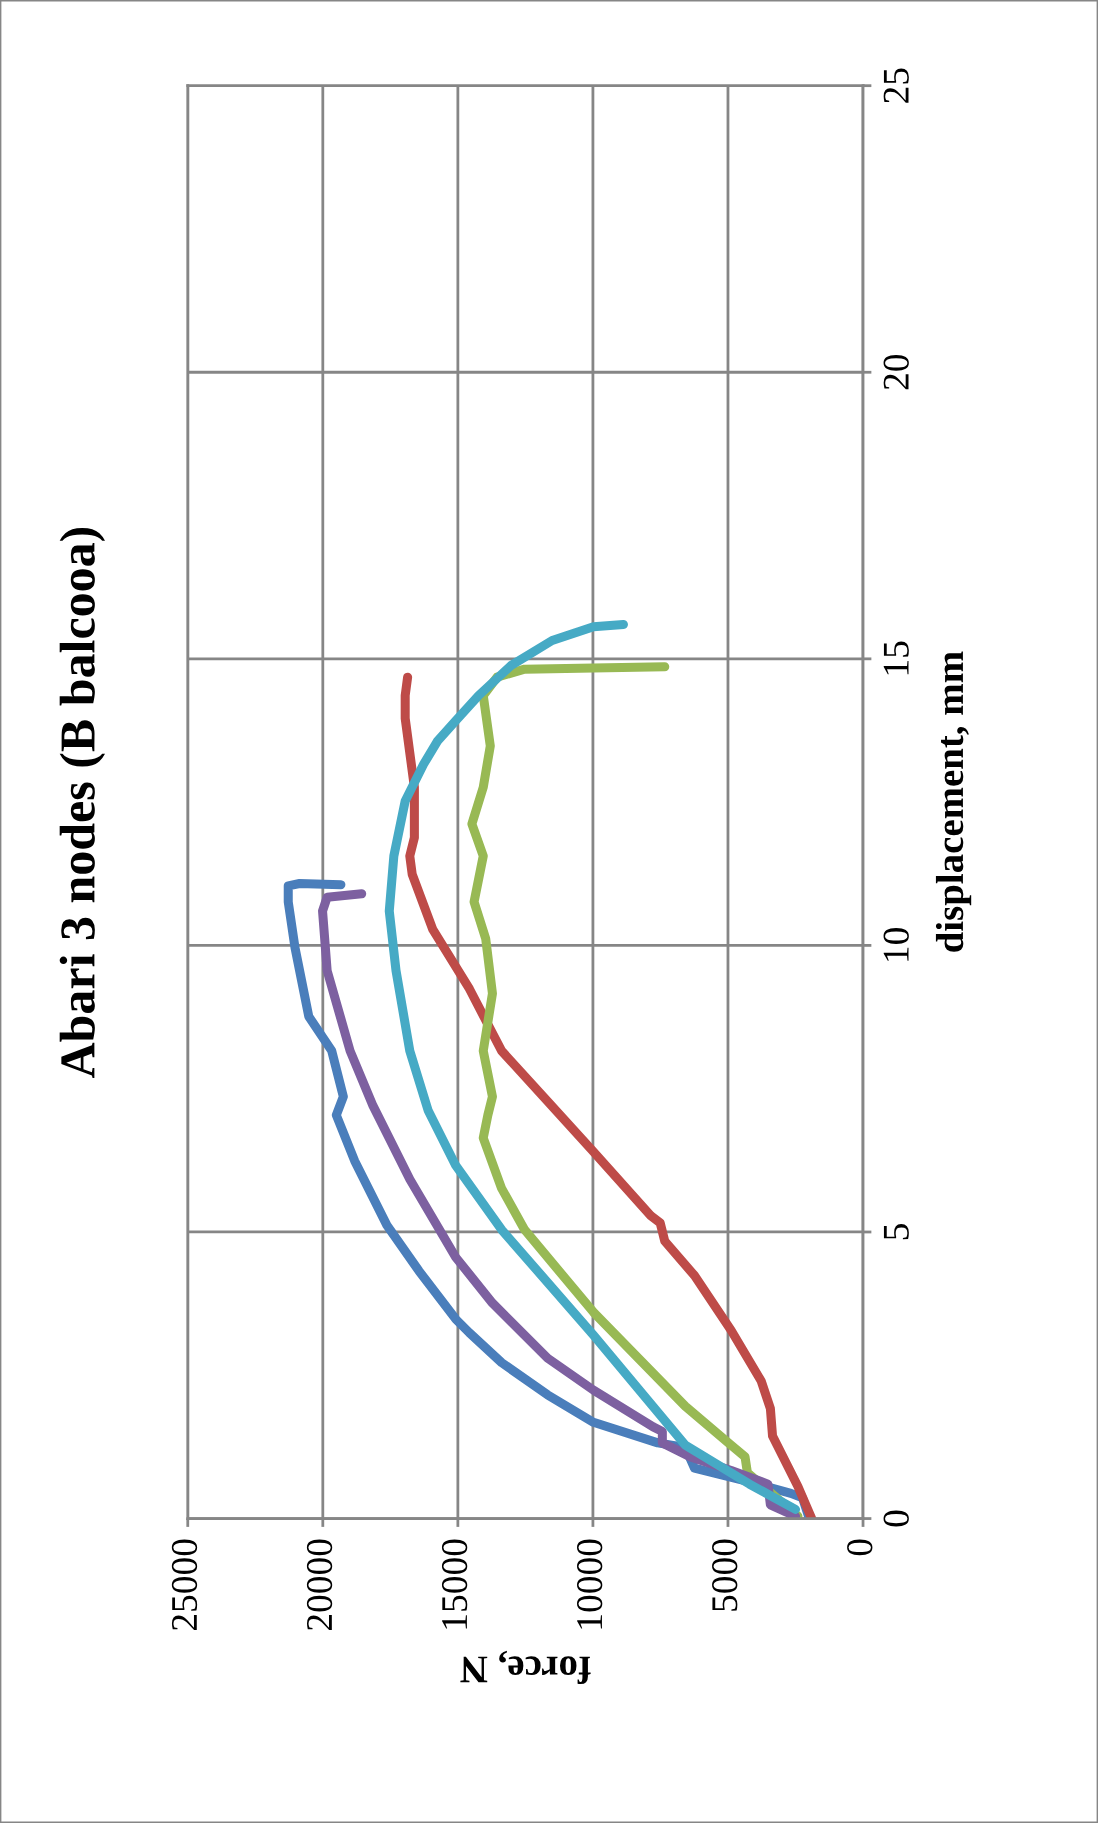 The width and height of the screenshot is (1098, 1823). I want to click on y-tick-label: 25, so click(896, 85).